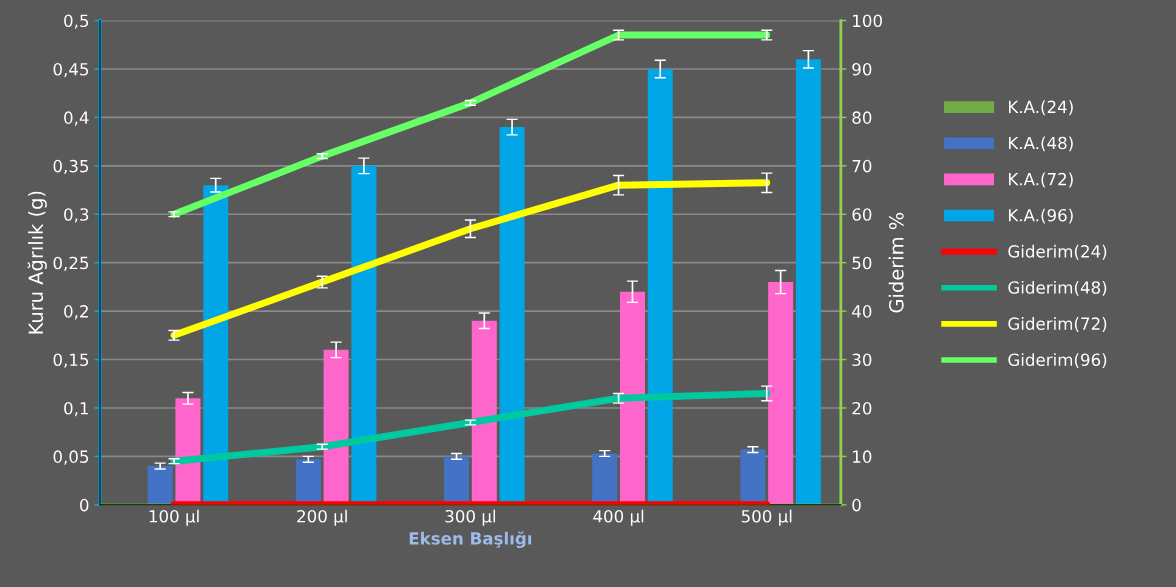 The height and width of the screenshot is (587, 1176). What do you see at coordinates (766, 517) in the screenshot?
I see `x-tick-label: 500 µl` at bounding box center [766, 517].